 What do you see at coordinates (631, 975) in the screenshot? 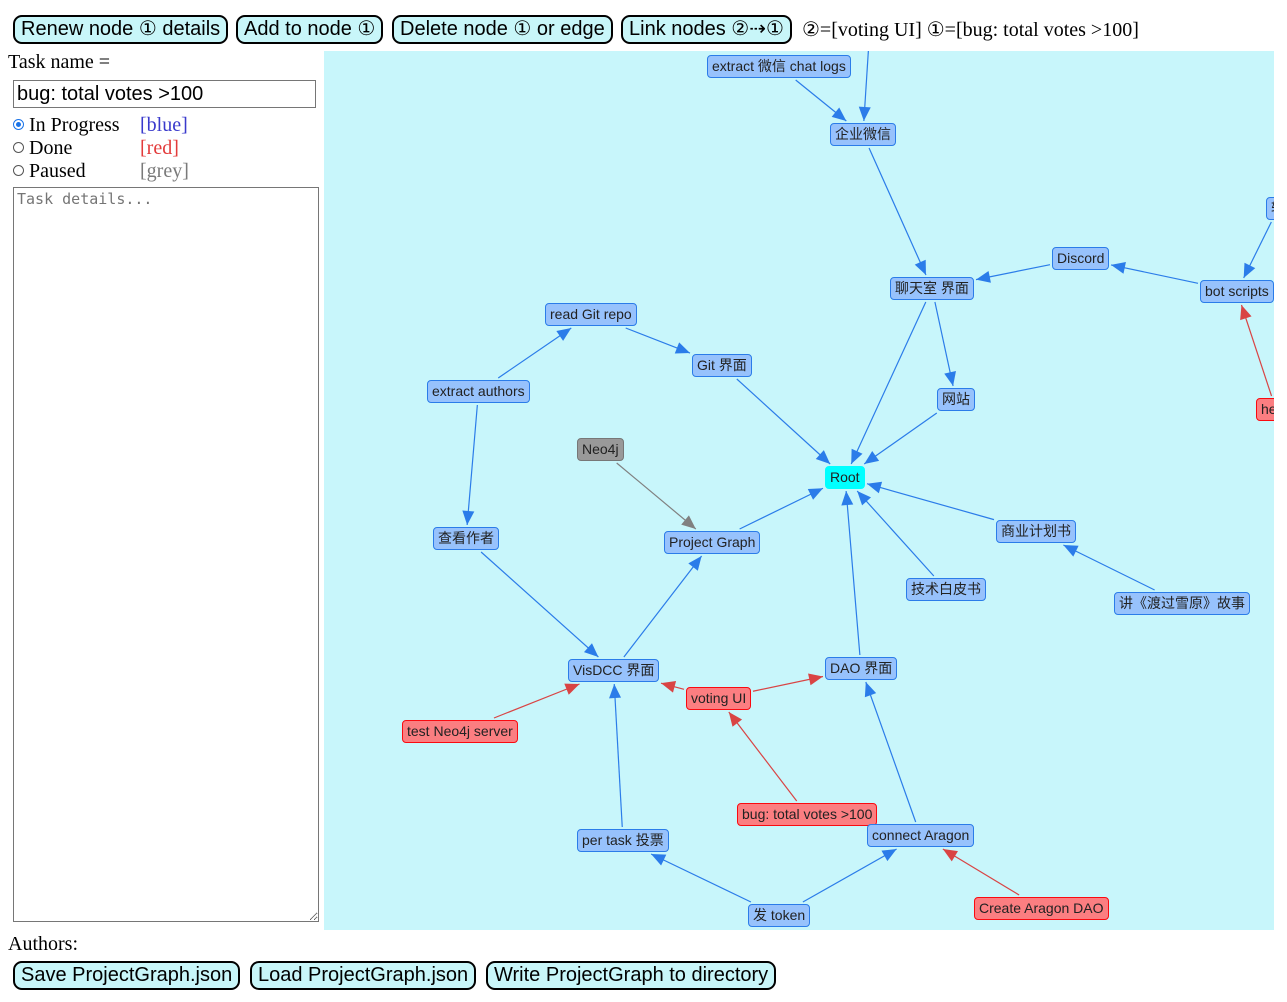
I see `write-graph-button: Write ProjectGraph to directory` at bounding box center [631, 975].